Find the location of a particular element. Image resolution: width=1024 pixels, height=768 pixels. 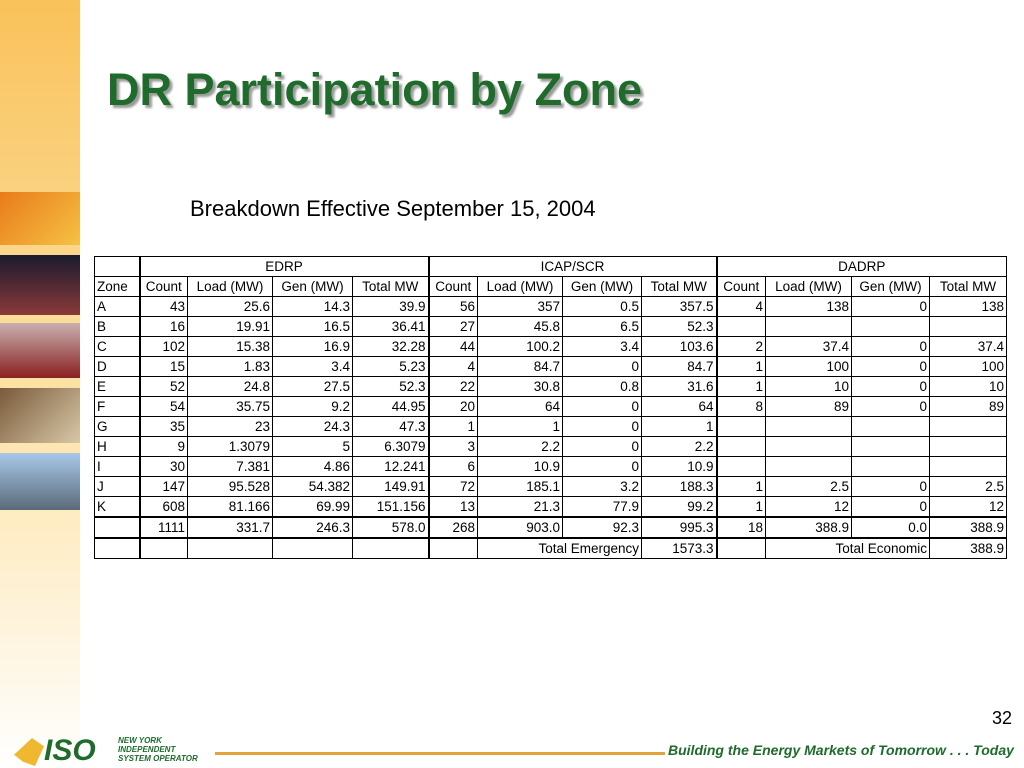

logo: ISO is located at coordinates (70, 750).